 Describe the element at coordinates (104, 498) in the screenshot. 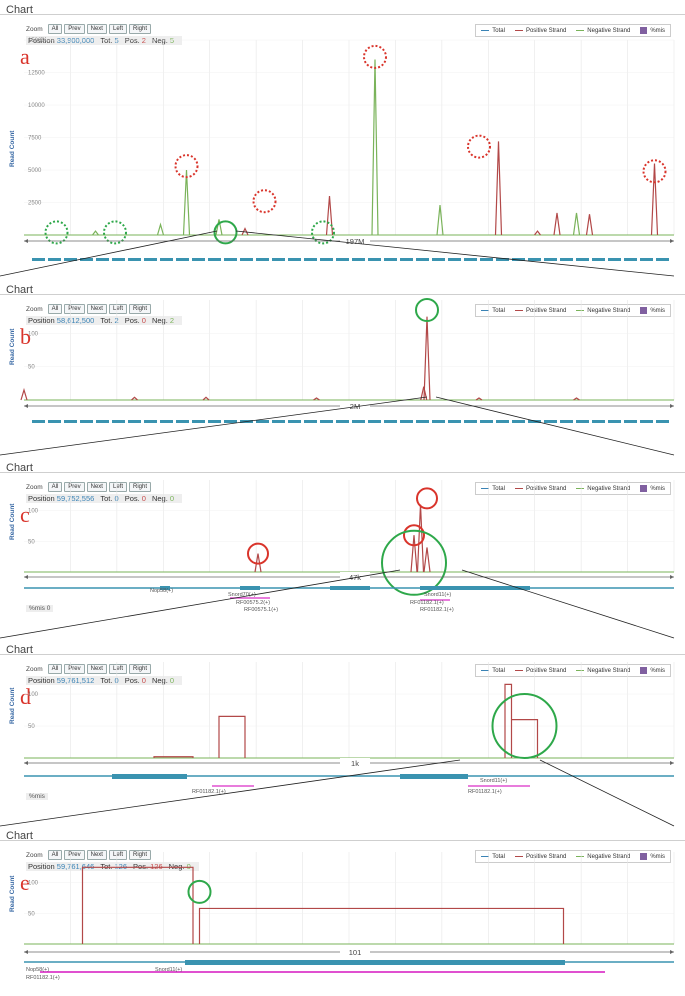

I see `position-readout: Position 59,752,556 Tot. 0 Pos. 0 Neg. 0` at that location.